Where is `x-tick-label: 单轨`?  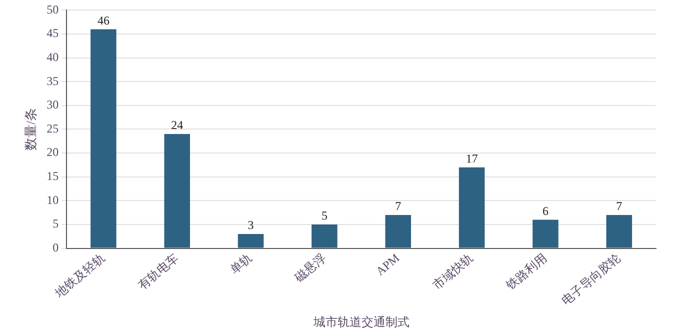 x-tick-label: 单轨 is located at coordinates (241, 263).